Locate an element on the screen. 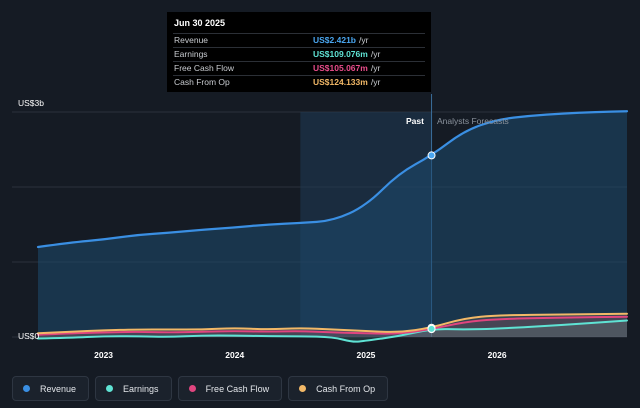  y-axis-bottom-label: US$0 is located at coordinates (29, 336).